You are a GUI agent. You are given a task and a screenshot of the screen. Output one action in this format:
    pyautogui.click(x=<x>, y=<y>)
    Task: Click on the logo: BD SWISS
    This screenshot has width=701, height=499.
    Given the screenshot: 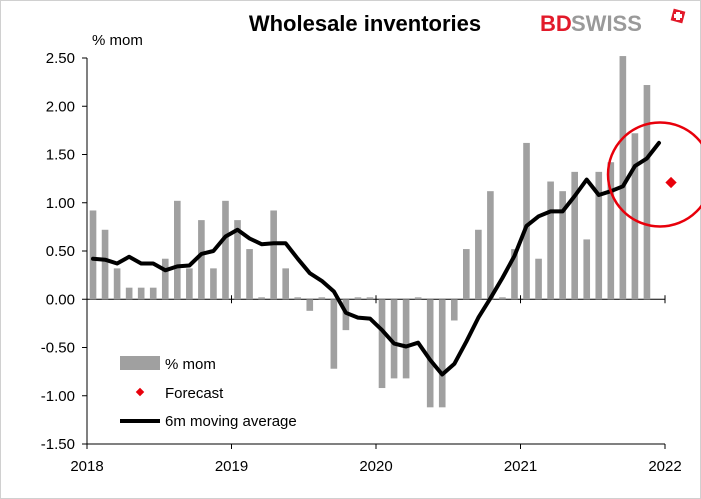 What is the action you would take?
    pyautogui.click(x=613, y=22)
    